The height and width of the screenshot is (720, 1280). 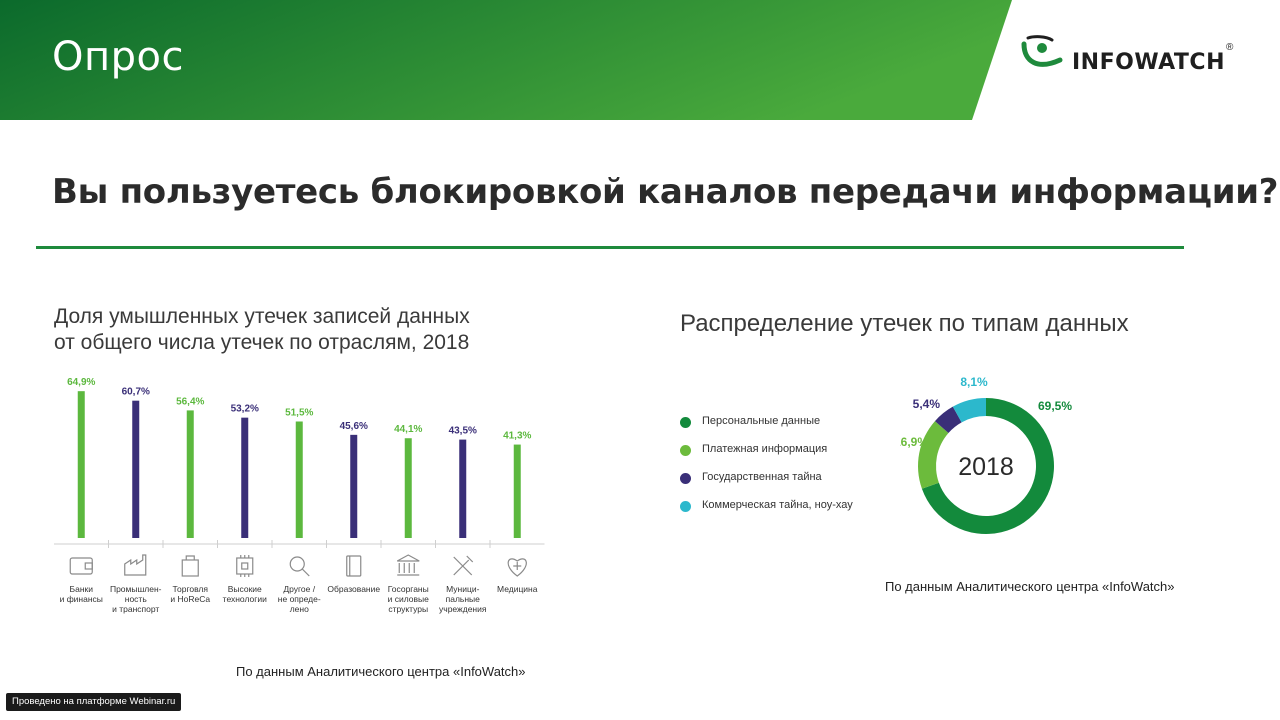 What do you see at coordinates (299, 566) in the screenshot?
I see `magnifier-icon` at bounding box center [299, 566].